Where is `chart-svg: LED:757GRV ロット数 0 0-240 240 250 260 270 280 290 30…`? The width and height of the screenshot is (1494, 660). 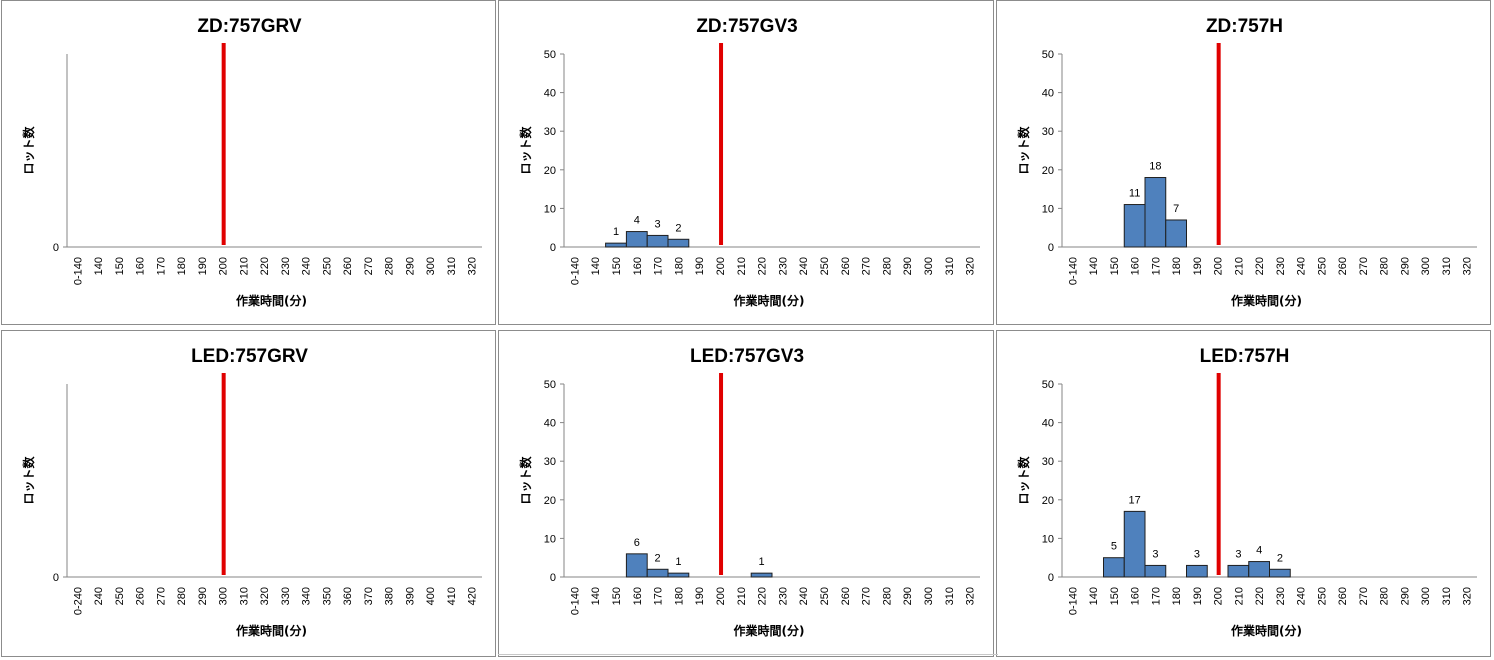
chart-svg: LED:757GRV ロット数 0 0-240 240 250 260 270 280 290 30… is located at coordinates (251, 492).